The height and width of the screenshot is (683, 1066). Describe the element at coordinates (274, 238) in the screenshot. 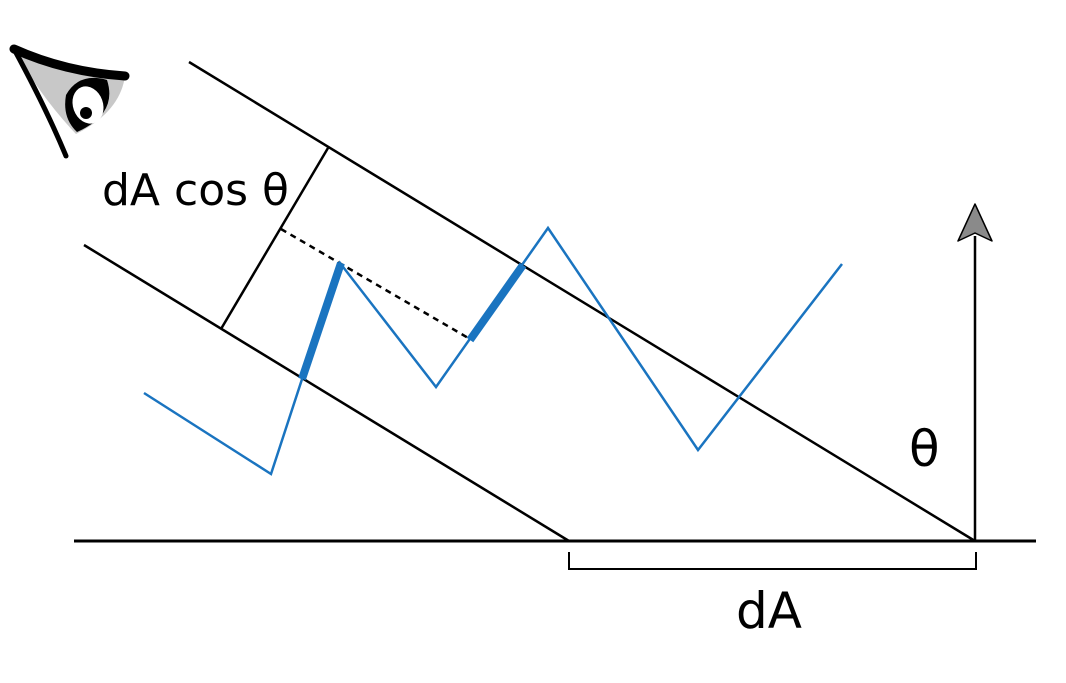

I see `projected-width-segment` at that location.